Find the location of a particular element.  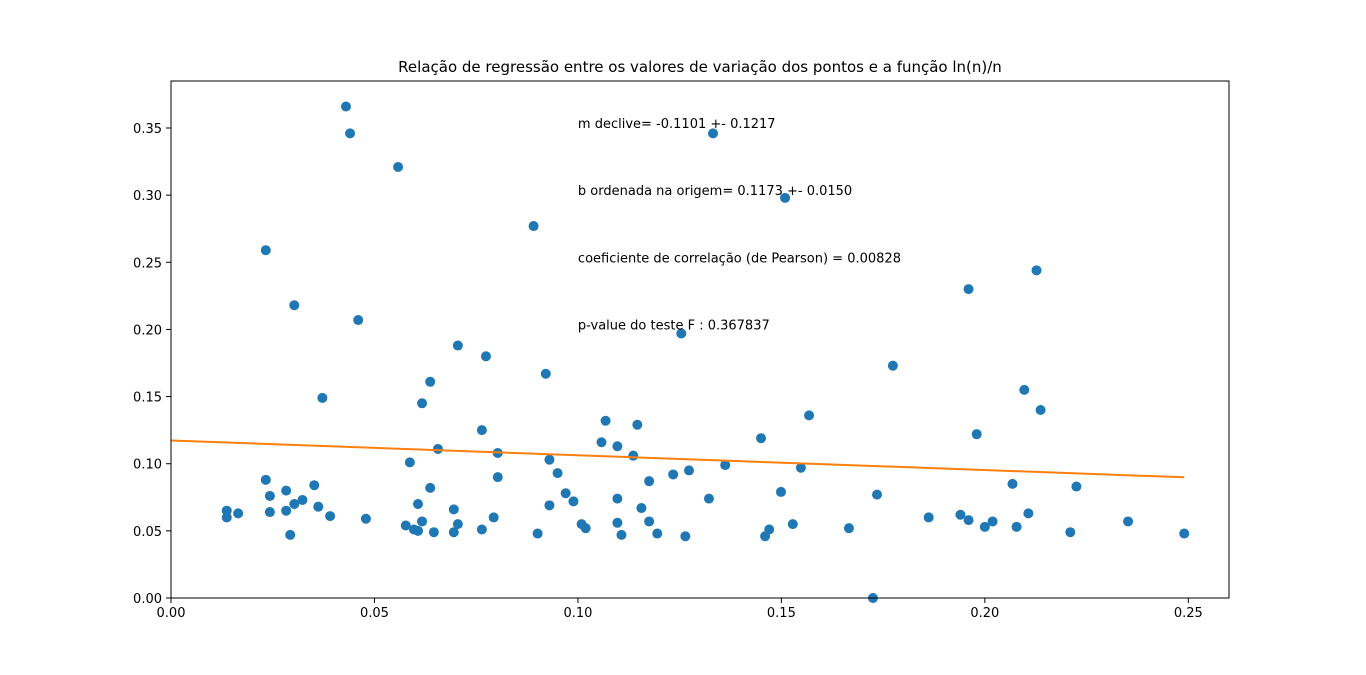

y-tick-label: 0.00 is located at coordinates (147, 599).